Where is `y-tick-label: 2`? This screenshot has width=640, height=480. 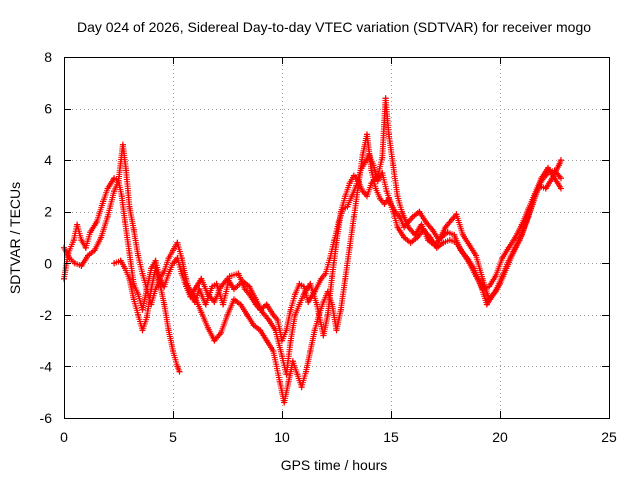 y-tick-label: 2 is located at coordinates (48, 212).